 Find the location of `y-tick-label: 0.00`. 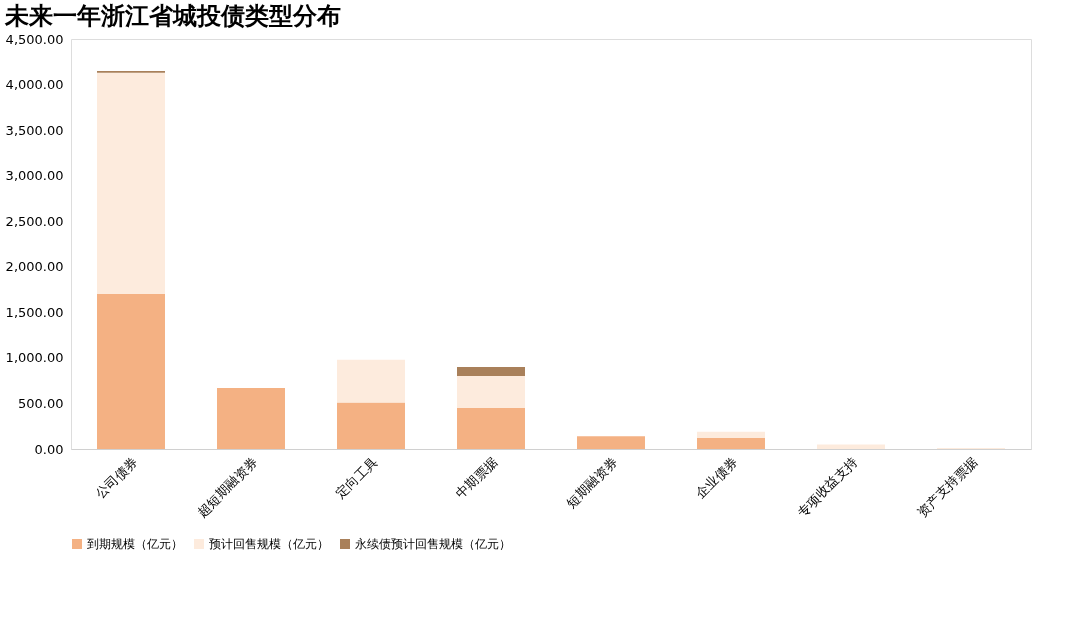

y-tick-label: 0.00 is located at coordinates (49, 449).